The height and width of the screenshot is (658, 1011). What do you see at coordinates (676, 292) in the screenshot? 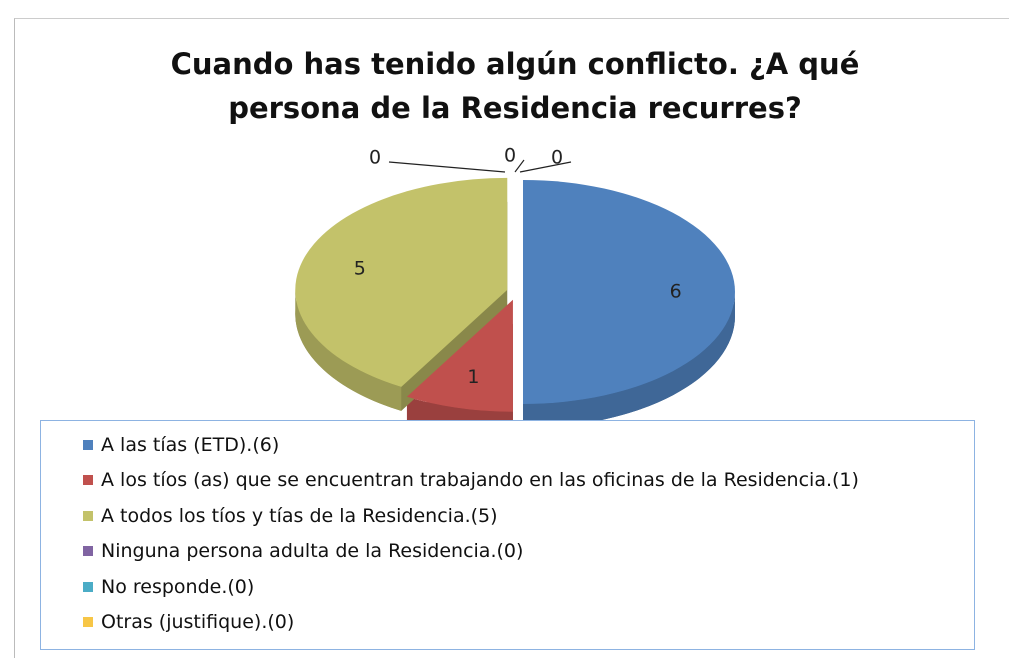
I see `data-label: 6` at bounding box center [676, 292].